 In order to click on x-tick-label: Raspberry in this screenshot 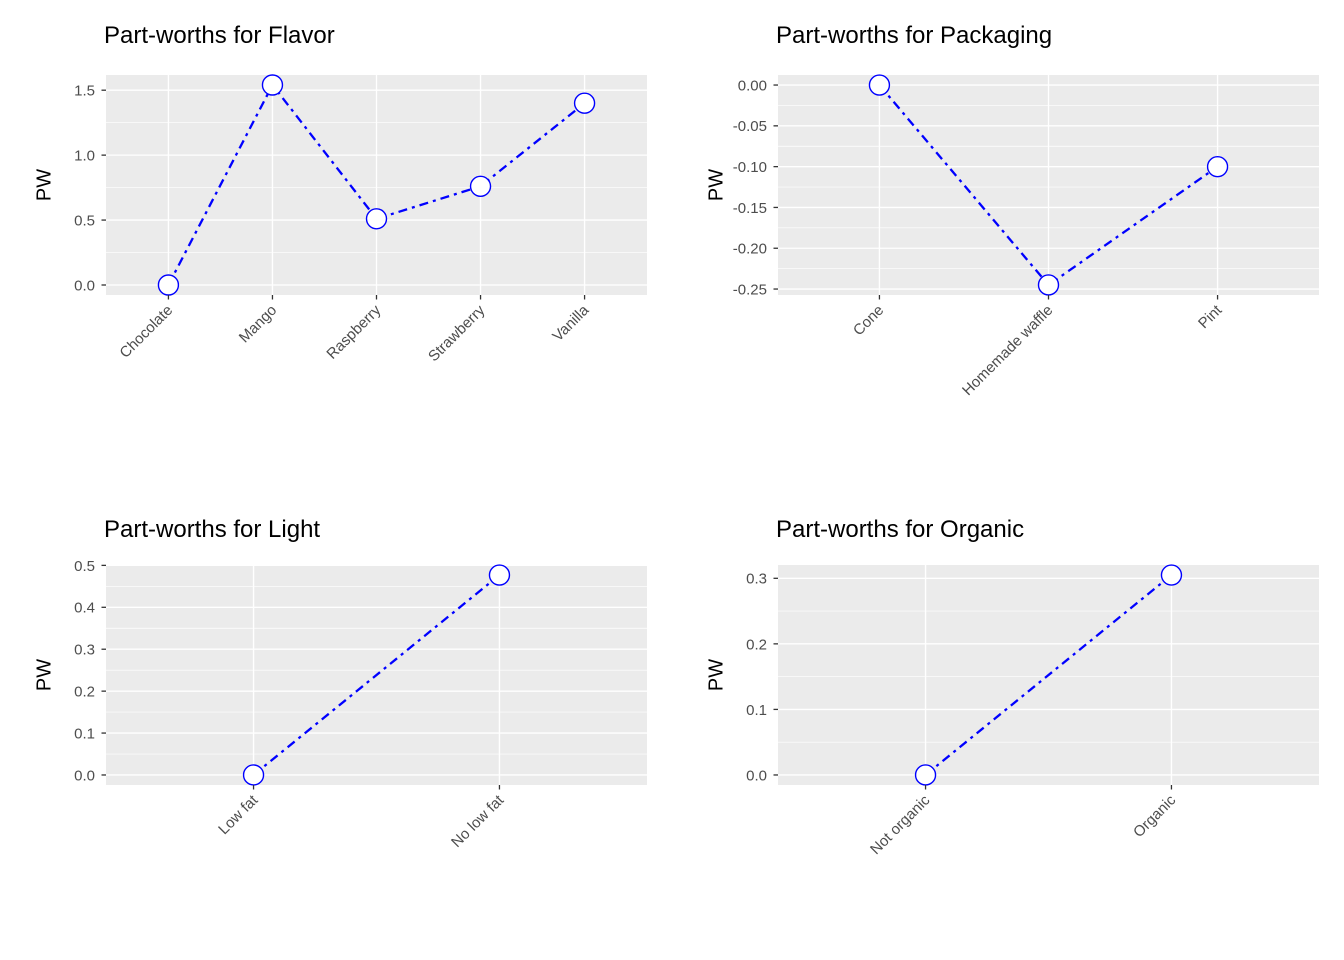, I will do `click(353, 331)`.